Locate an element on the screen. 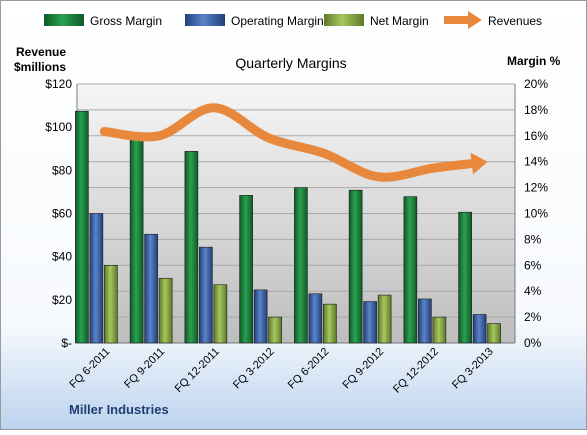 The height and width of the screenshot is (435, 587). right-tick-label: 18% is located at coordinates (536, 110).